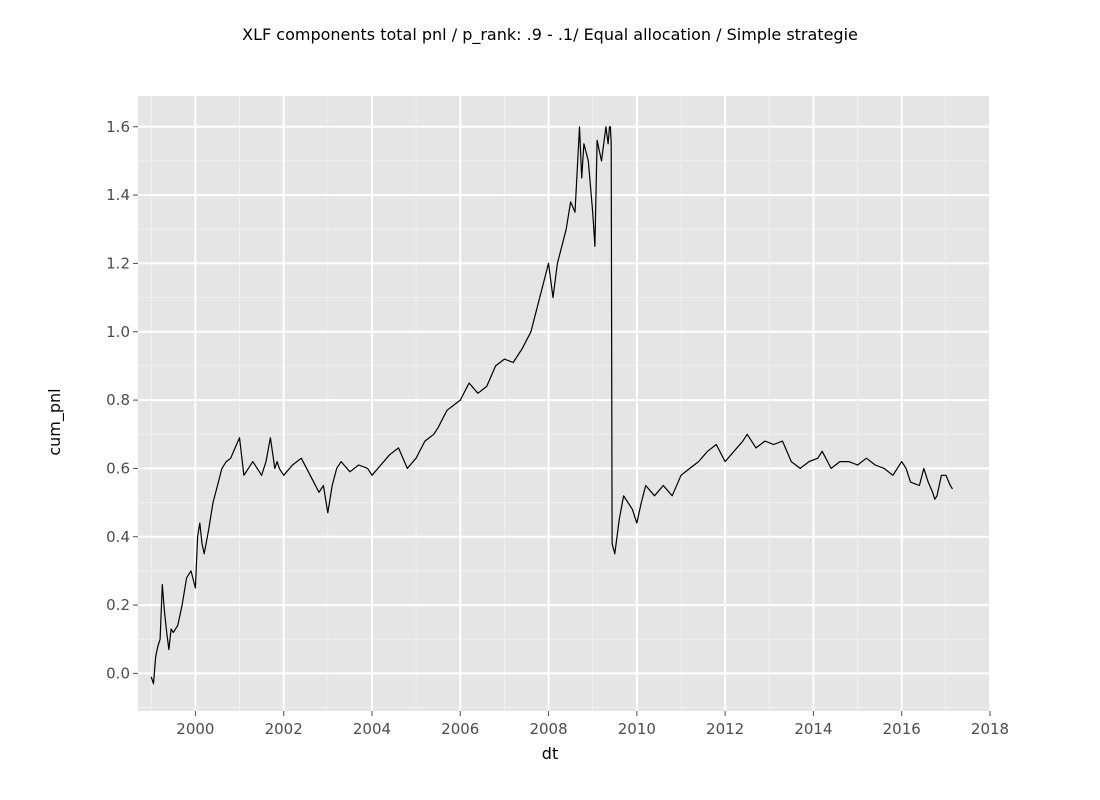 Image resolution: width=1100 pixels, height=800 pixels. I want to click on x-tick-label: 2000, so click(195, 729).